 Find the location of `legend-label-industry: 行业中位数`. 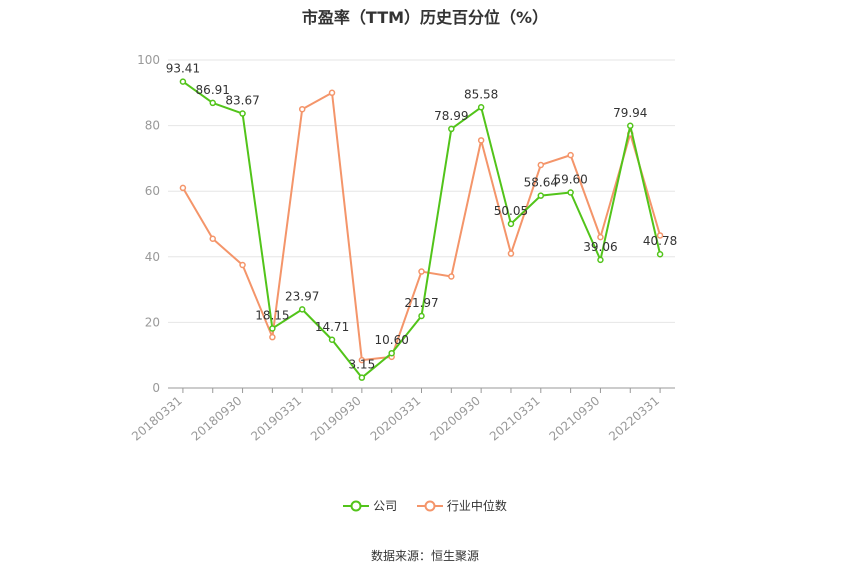

legend-label-industry: 行业中位数 is located at coordinates (476, 506).